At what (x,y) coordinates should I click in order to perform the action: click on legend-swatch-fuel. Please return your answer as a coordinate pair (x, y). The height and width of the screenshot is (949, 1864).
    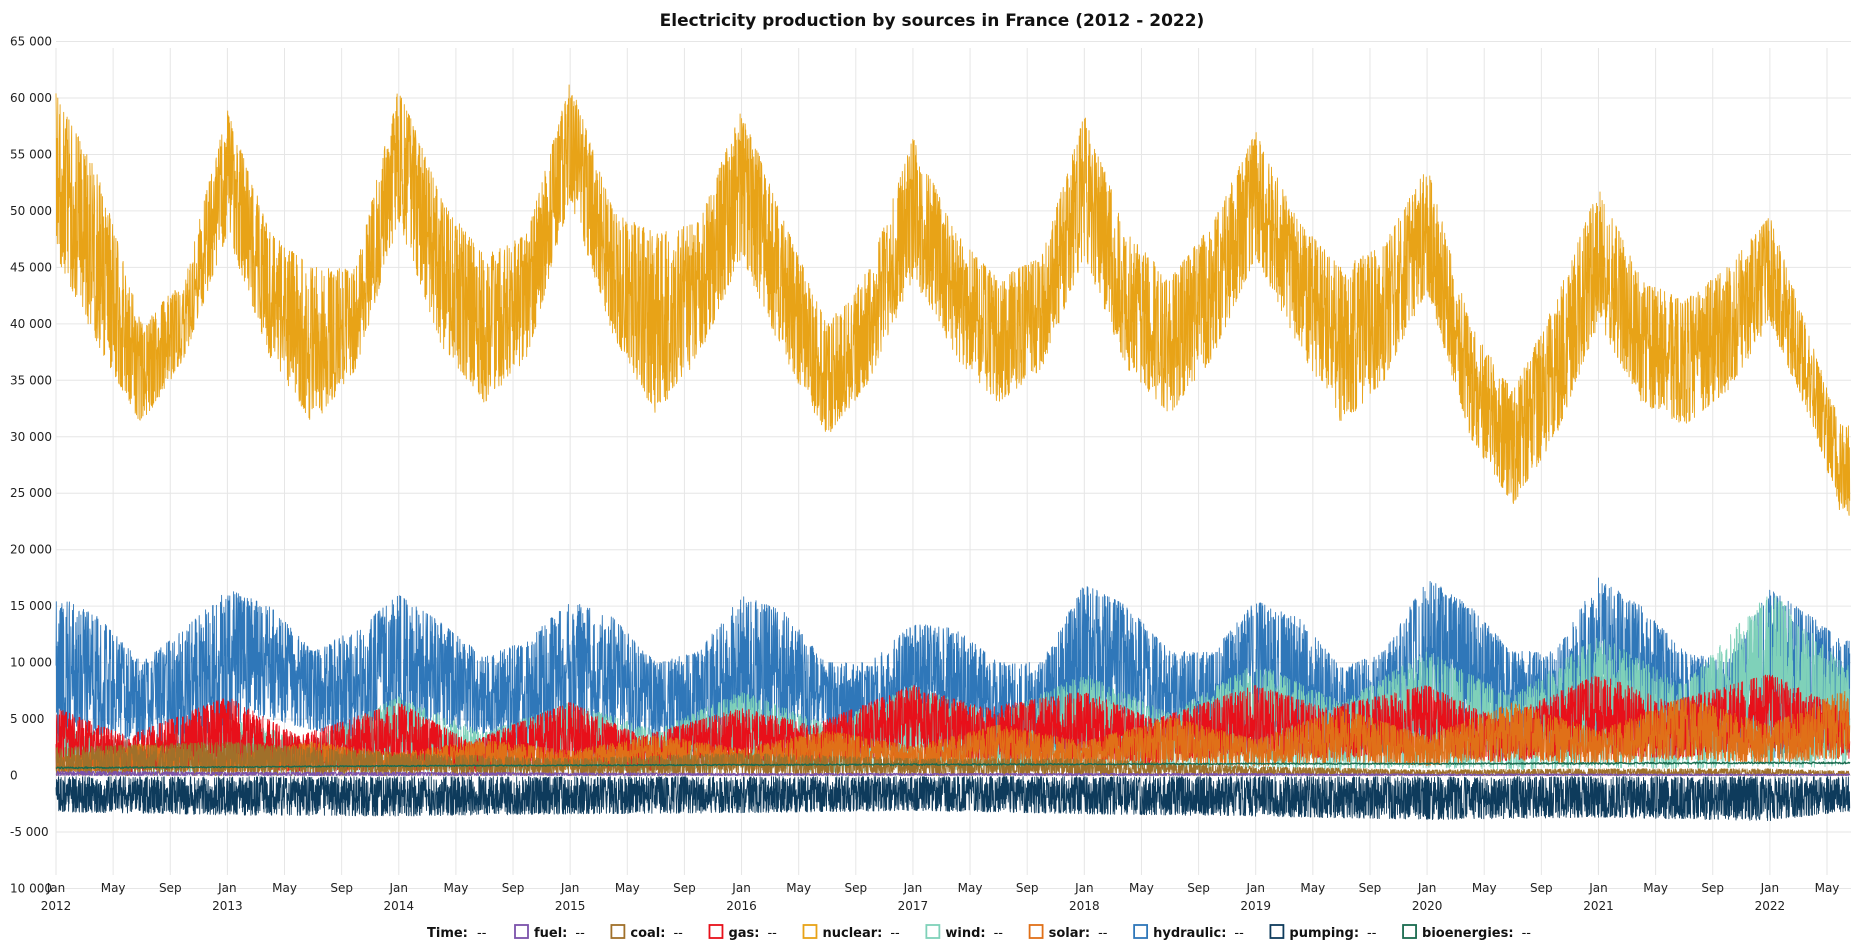
    Looking at the image, I should click on (521, 931).